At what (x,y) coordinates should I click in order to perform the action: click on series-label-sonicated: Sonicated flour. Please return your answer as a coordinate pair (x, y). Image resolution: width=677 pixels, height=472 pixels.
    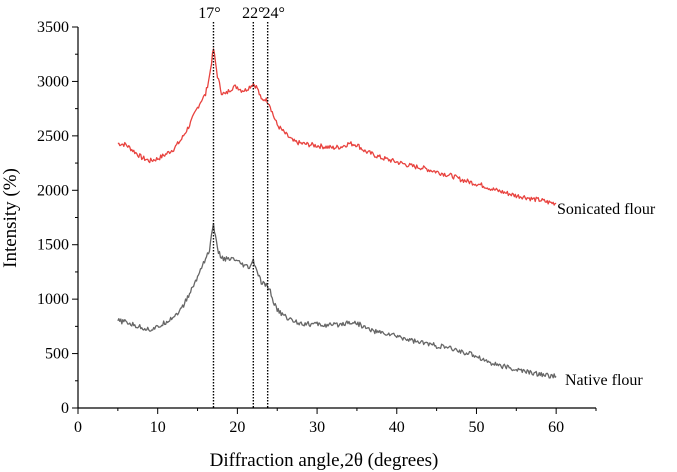
    Looking at the image, I should click on (606, 209).